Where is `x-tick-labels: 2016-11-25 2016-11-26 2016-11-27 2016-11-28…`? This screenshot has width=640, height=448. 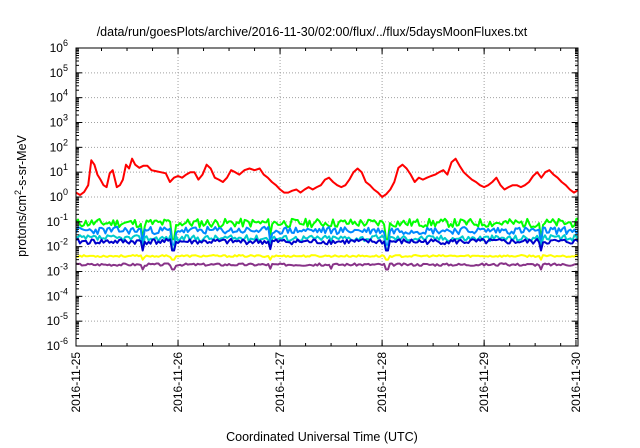 x-tick-labels: 2016-11-25 2016-11-26 2016-11-27 2016-11-28… is located at coordinates (326, 382).